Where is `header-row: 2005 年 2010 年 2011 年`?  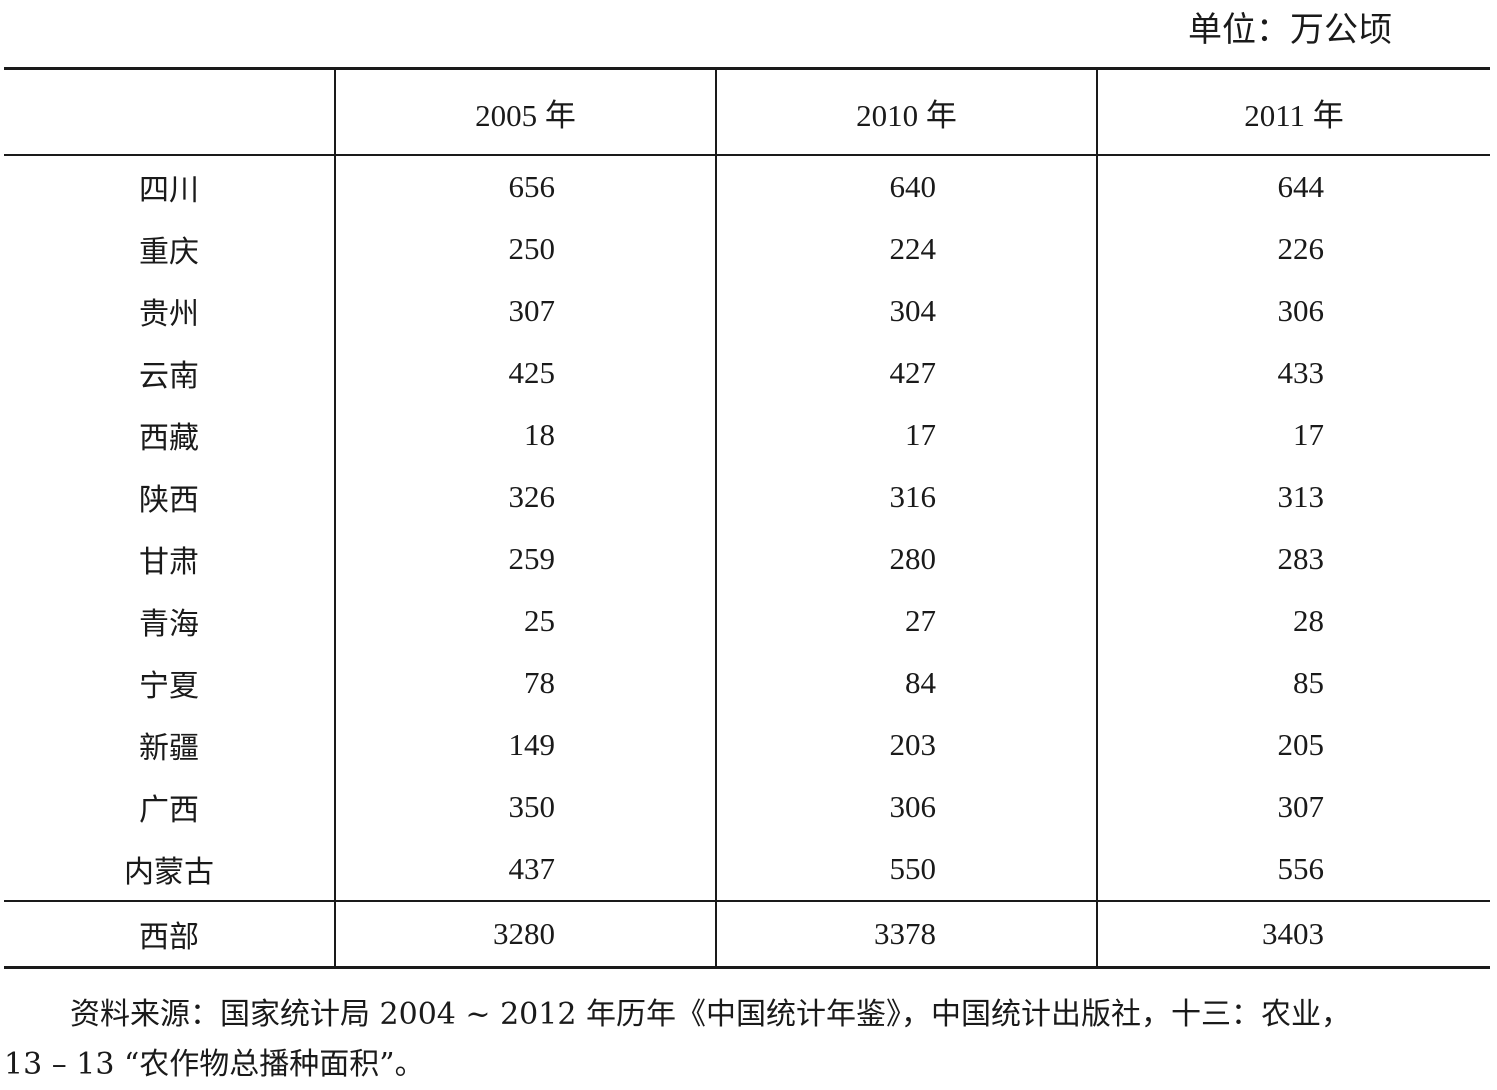 header-row: 2005 年 2010 年 2011 年 is located at coordinates (747, 111).